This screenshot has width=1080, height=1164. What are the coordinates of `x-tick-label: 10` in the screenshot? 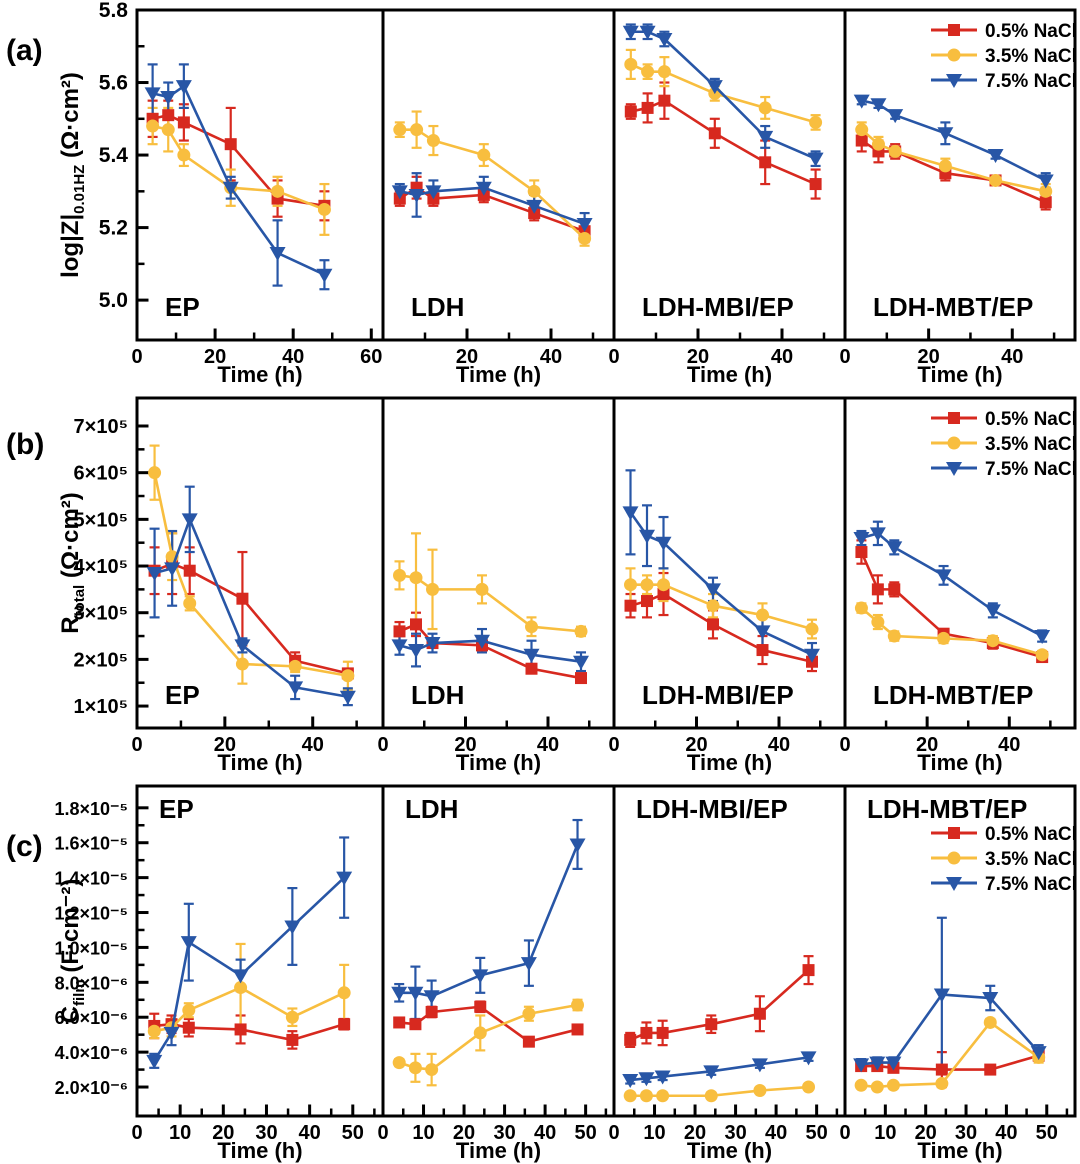 It's located at (654, 1133).